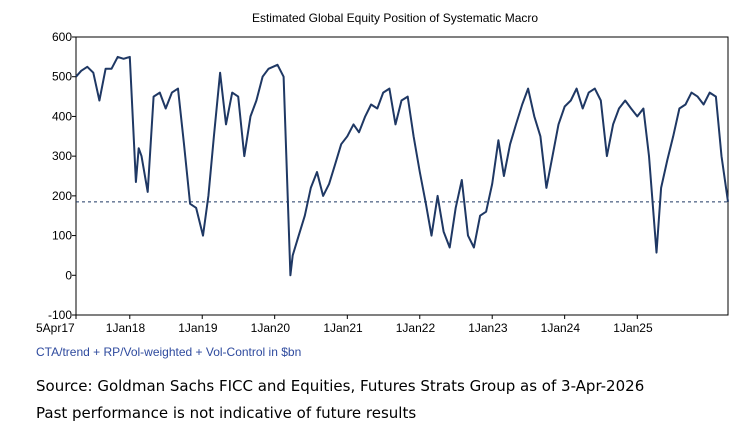 The width and height of the screenshot is (748, 441). Describe the element at coordinates (62, 236) in the screenshot. I see `y-tick-label: 100` at that location.